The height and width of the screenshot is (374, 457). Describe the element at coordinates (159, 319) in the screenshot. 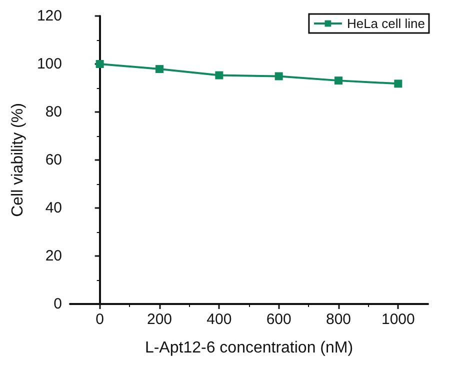

I see `x-tick-label: 200` at that location.